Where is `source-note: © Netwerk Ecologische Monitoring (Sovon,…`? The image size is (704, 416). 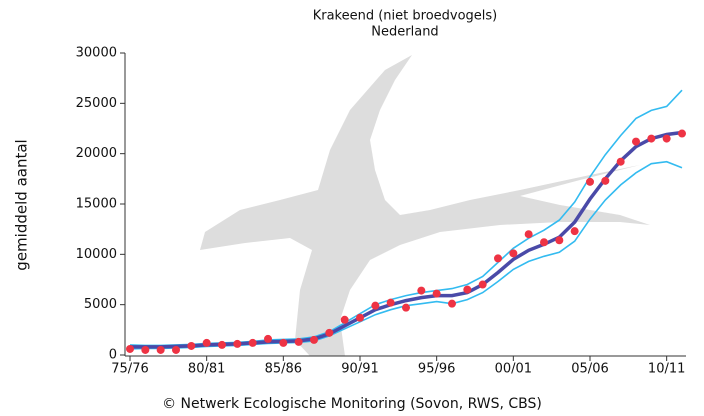
source-note: © Netwerk Ecologische Monitoring (Sovon,… is located at coordinates (352, 404).